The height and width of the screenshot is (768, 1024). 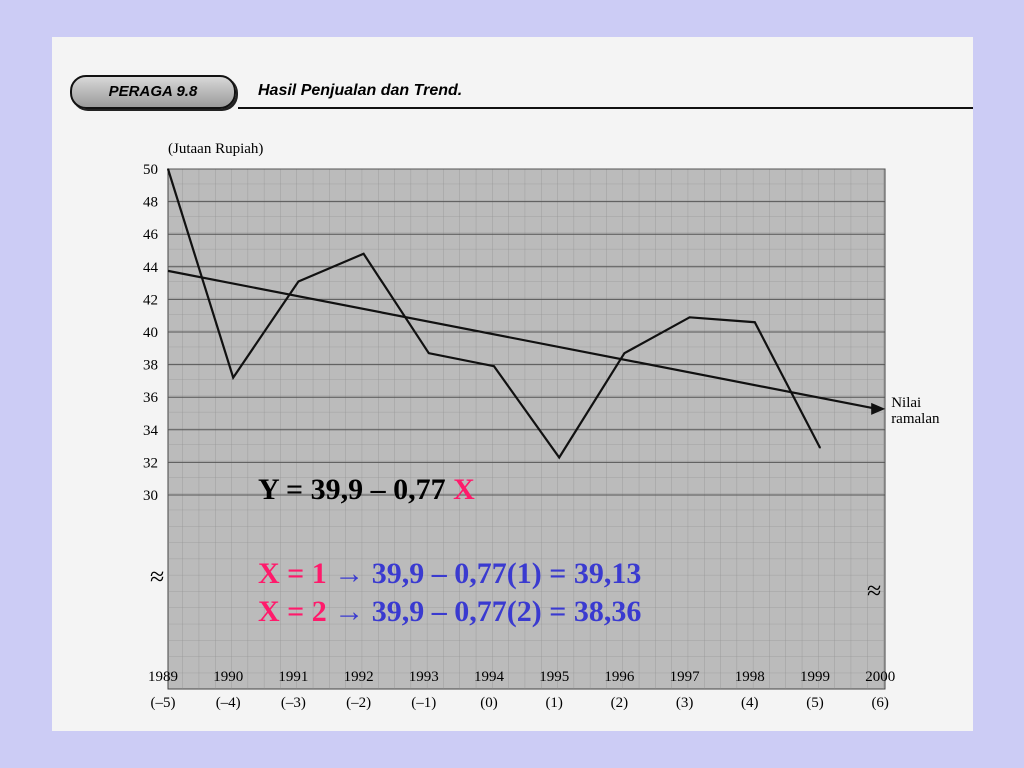 I want to click on y-axis-ticks: 50 48 46 44 42 40 38 36 34 32 30, so click(x=151, y=333).